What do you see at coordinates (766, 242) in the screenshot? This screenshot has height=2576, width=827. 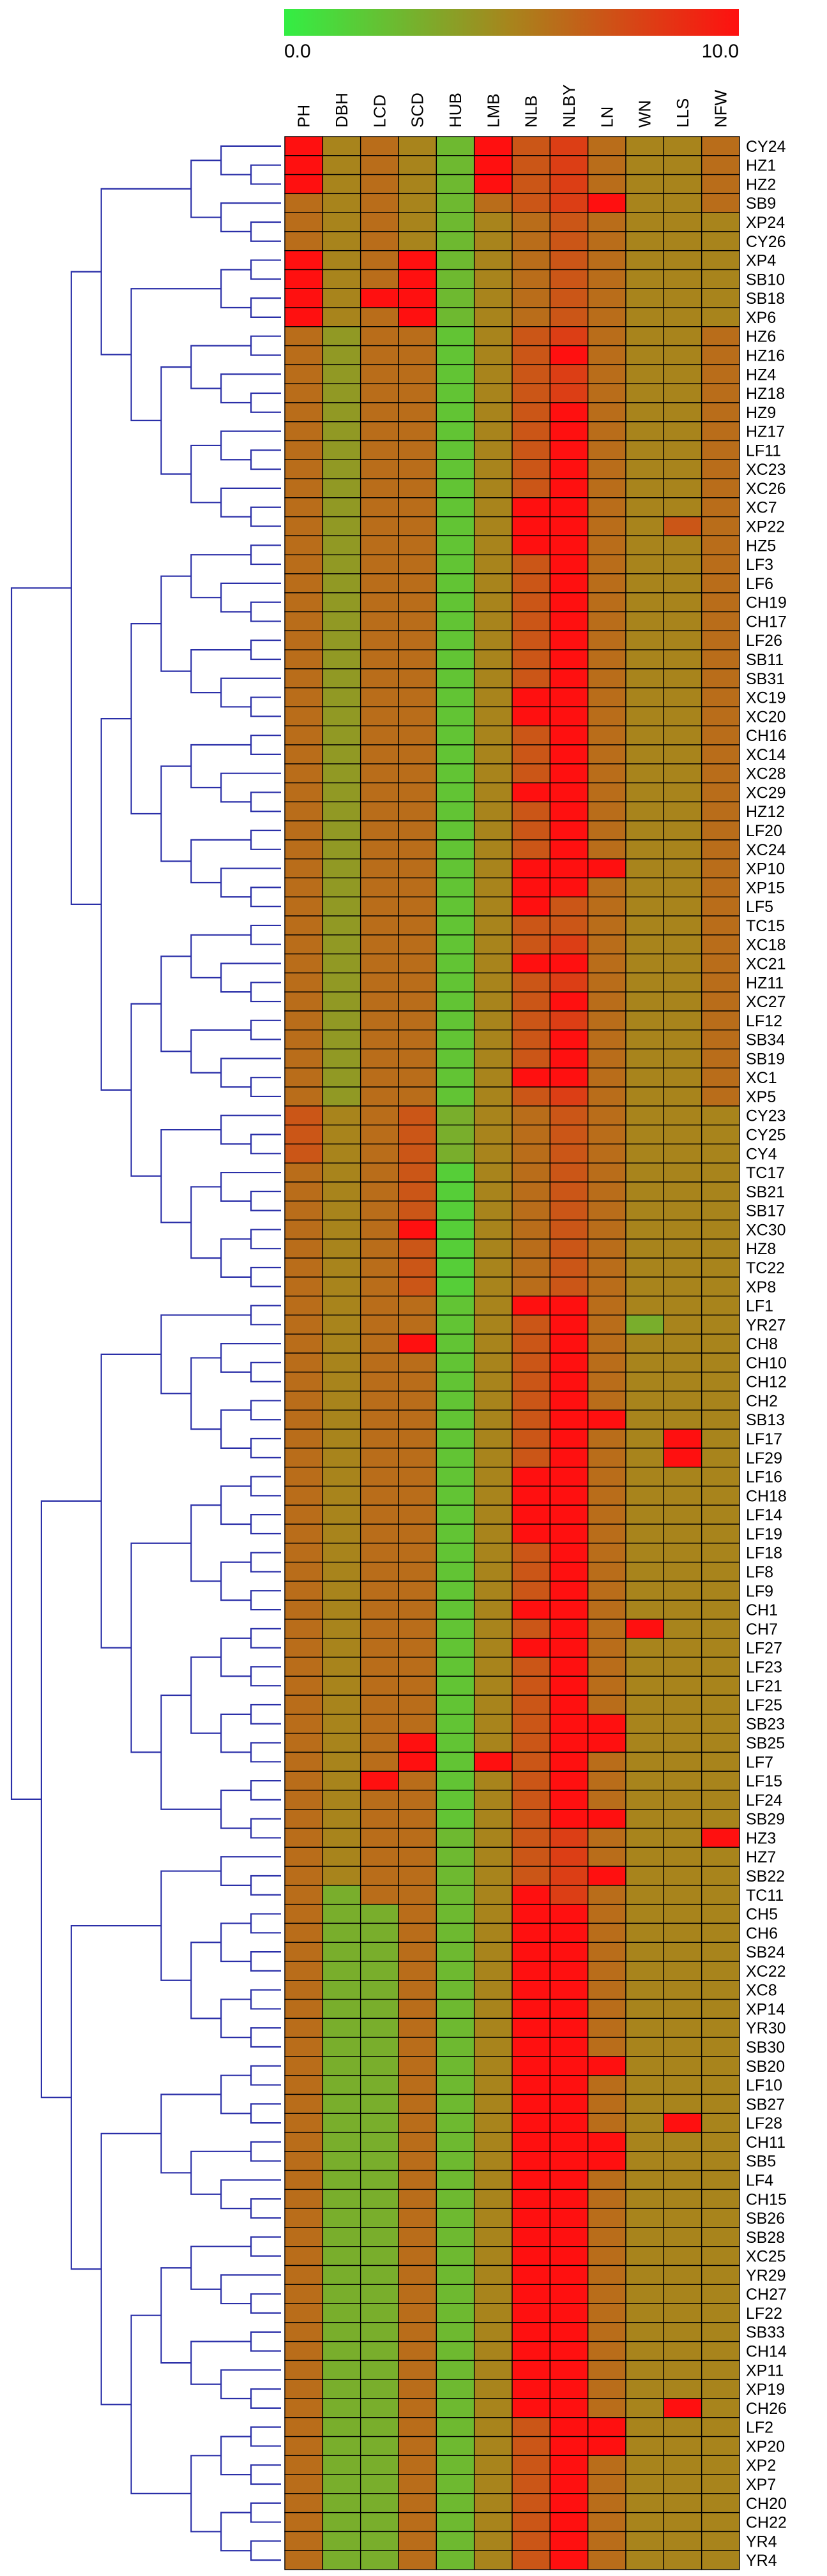 I see `row-label: CY26` at bounding box center [766, 242].